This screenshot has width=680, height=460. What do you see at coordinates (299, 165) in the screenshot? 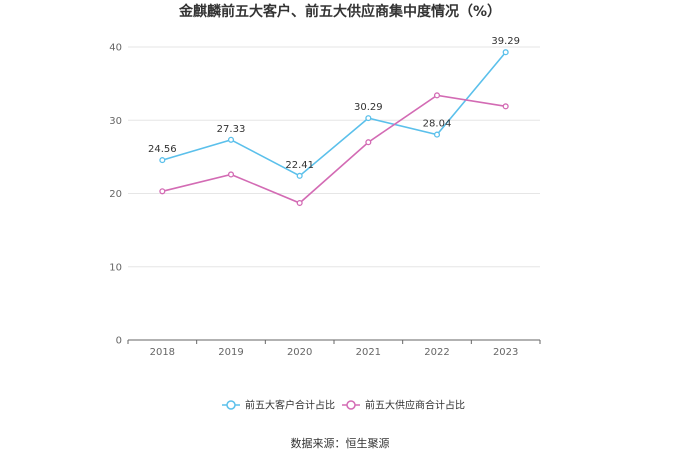
I see `data-label: 22.41` at bounding box center [299, 165].